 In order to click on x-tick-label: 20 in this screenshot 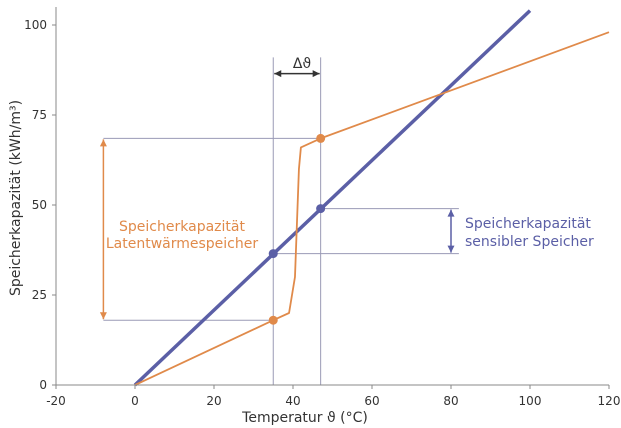, I will do `click(213, 401)`.